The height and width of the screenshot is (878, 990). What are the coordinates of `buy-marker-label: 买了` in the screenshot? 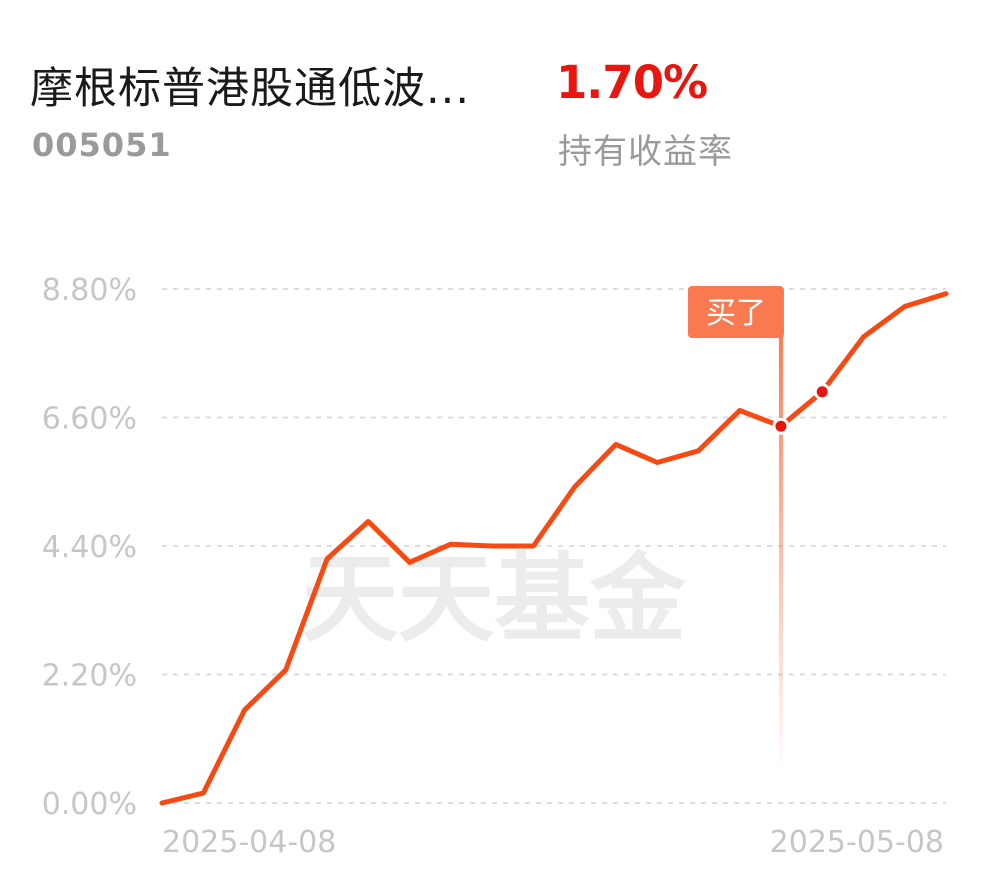 It's located at (736, 313).